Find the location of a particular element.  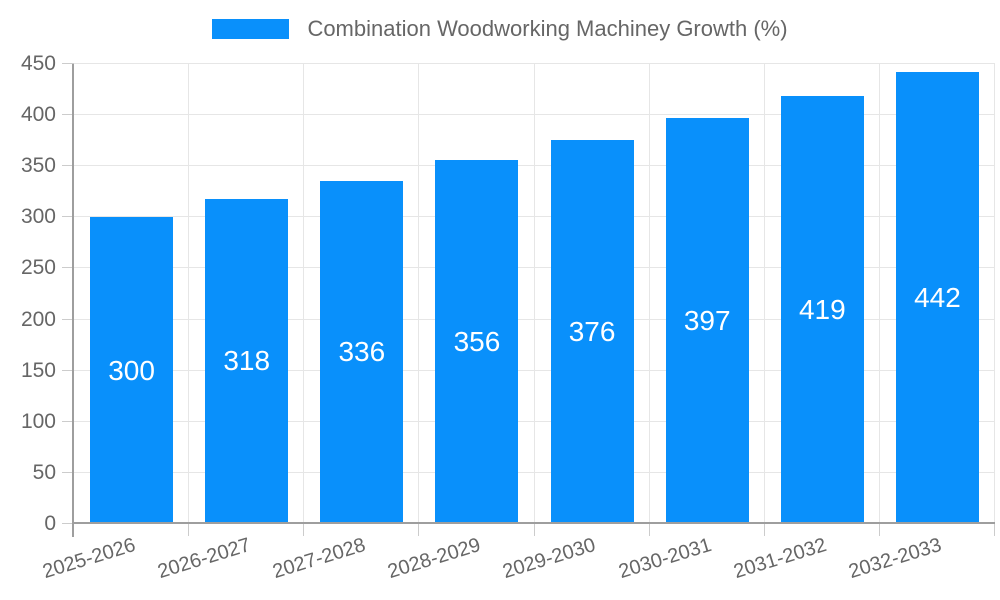

bar-value-label: 300 is located at coordinates (131, 370).